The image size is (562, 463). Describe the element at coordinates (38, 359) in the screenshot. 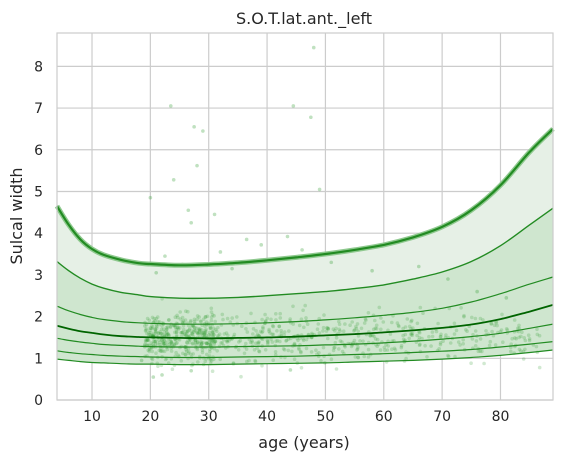

I see `y-tick-label: 1` at that location.